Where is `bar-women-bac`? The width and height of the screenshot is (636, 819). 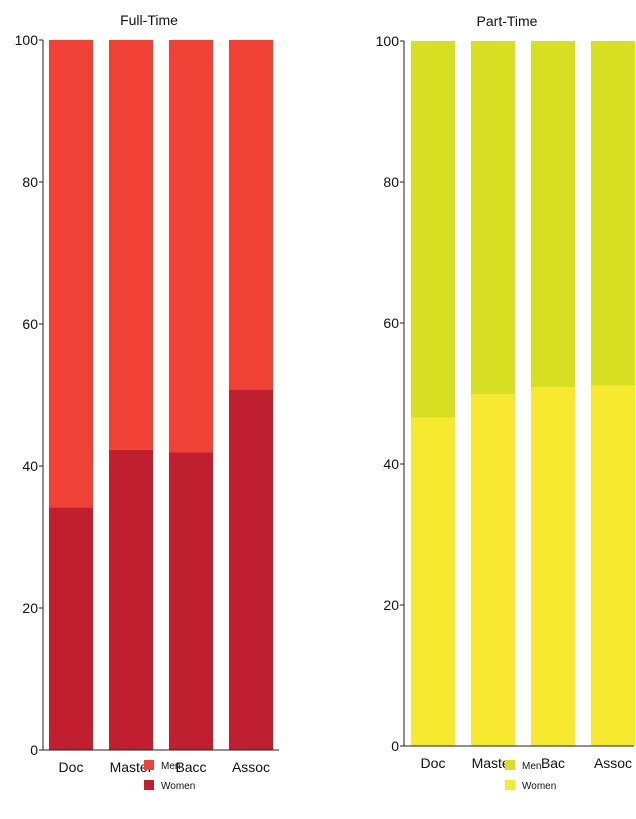 bar-women-bac is located at coordinates (553, 566).